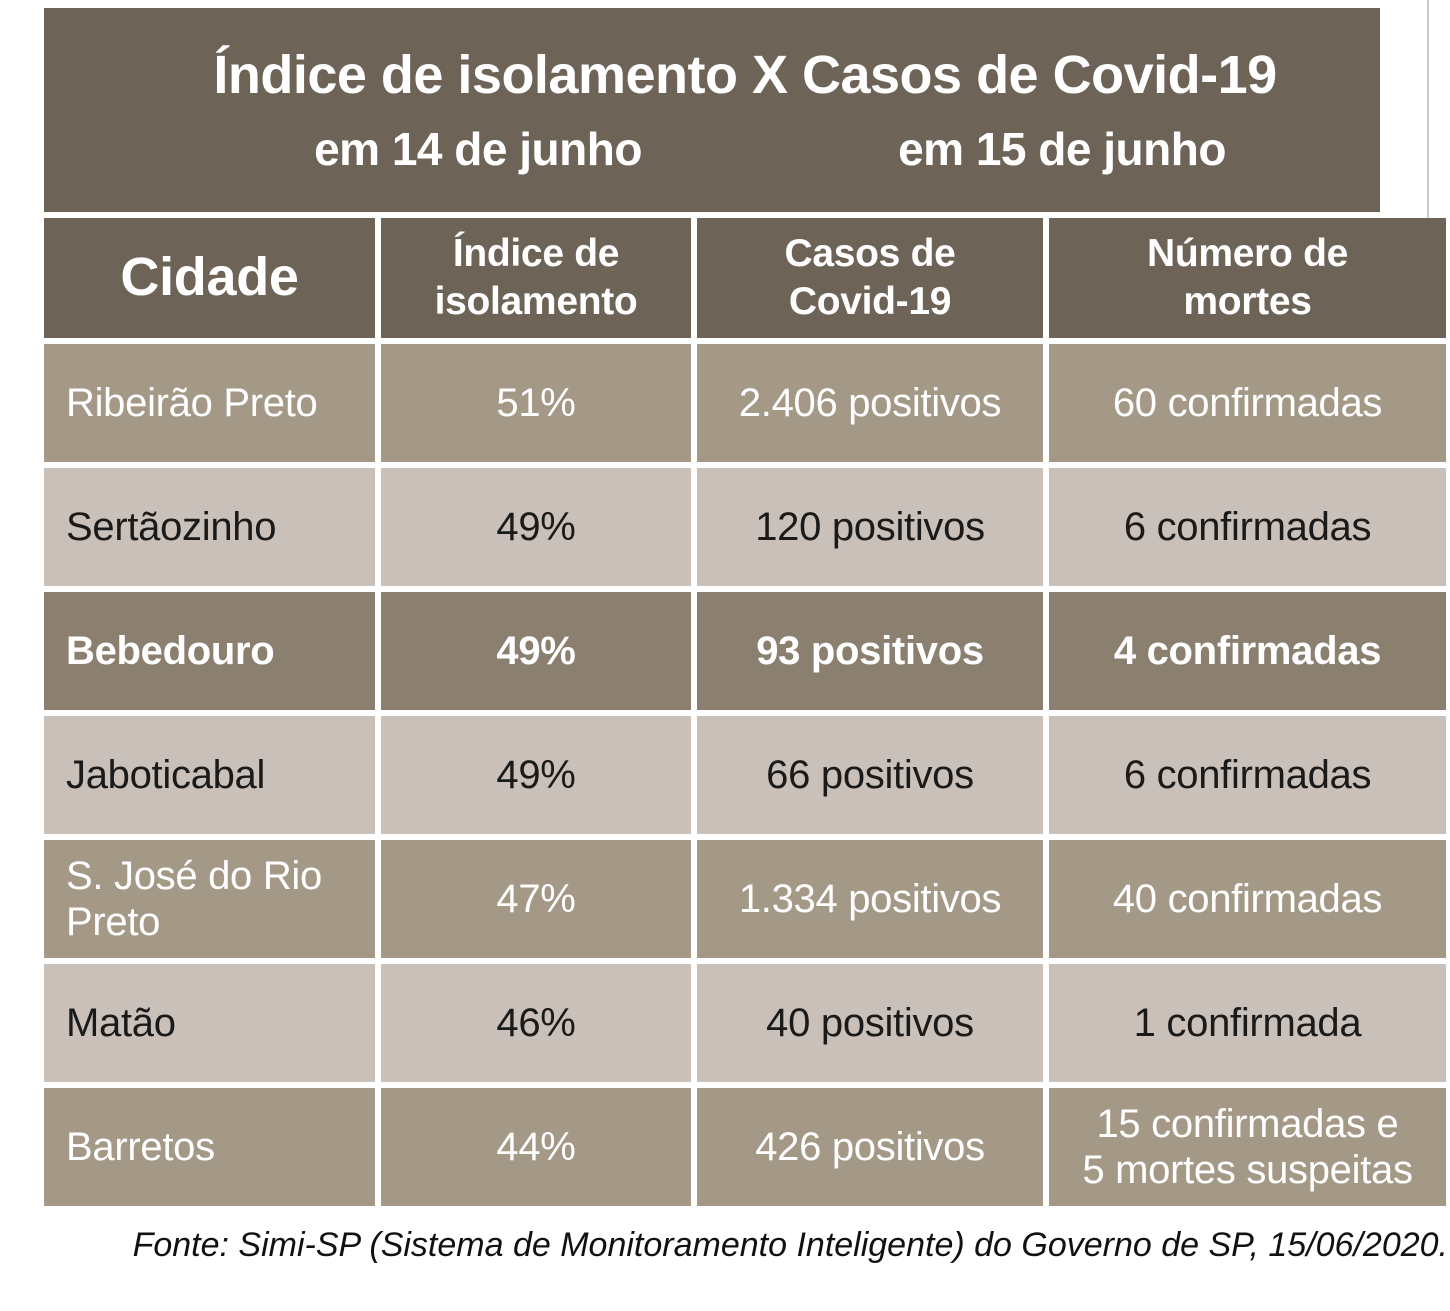  I want to click on cell-deaths-highlighted: 4 confirmadas, so click(1247, 651).